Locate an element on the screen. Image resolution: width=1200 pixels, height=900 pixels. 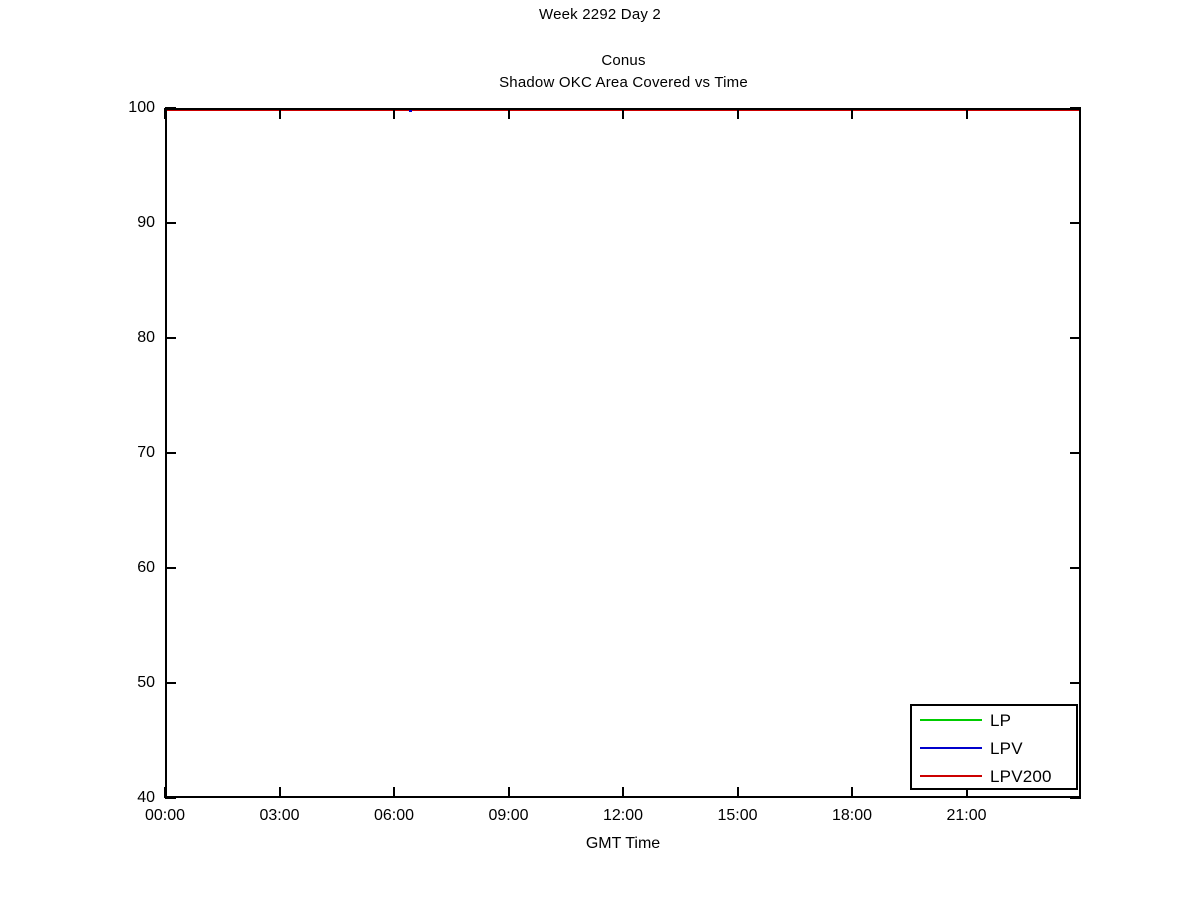
x-tick-label: 03:00 is located at coordinates (279, 815).